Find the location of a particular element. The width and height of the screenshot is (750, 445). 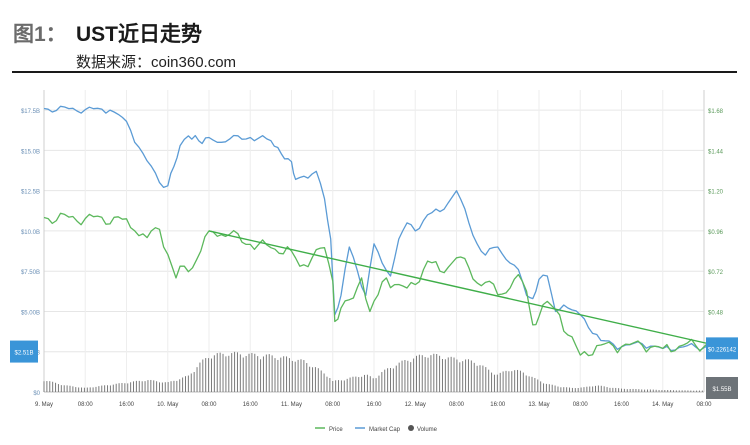

market-cap-tag-text: $2.51B is located at coordinates (23, 354).